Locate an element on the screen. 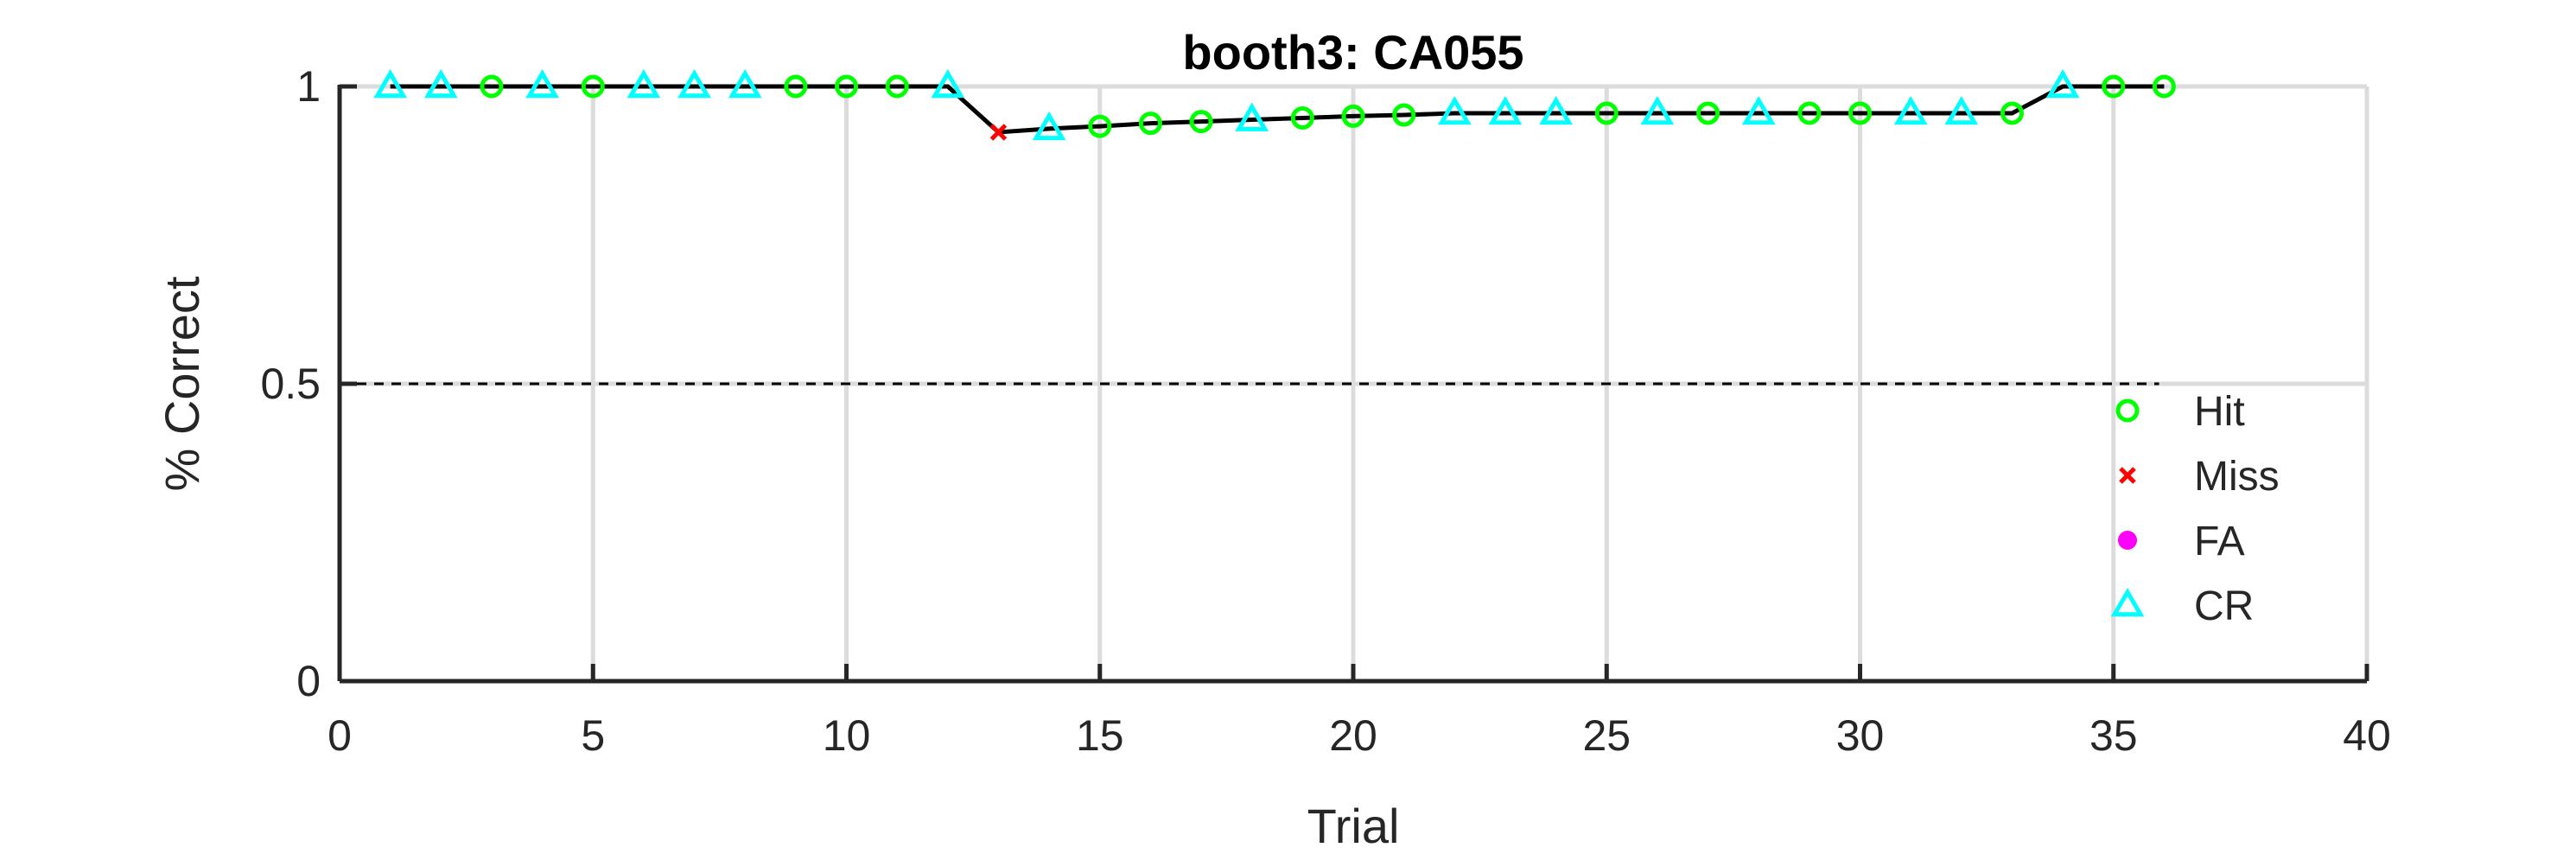  x-tick-label: 0 is located at coordinates (340, 735).